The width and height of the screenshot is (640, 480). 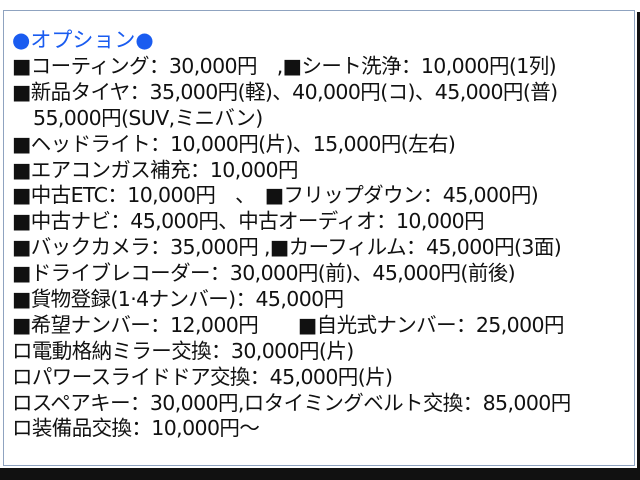 What do you see at coordinates (287, 247) in the screenshot?
I see `option-line-back-camera: ■バックカメラ：35,000円 ,■カーフィルム：45,000円(3面)` at bounding box center [287, 247].